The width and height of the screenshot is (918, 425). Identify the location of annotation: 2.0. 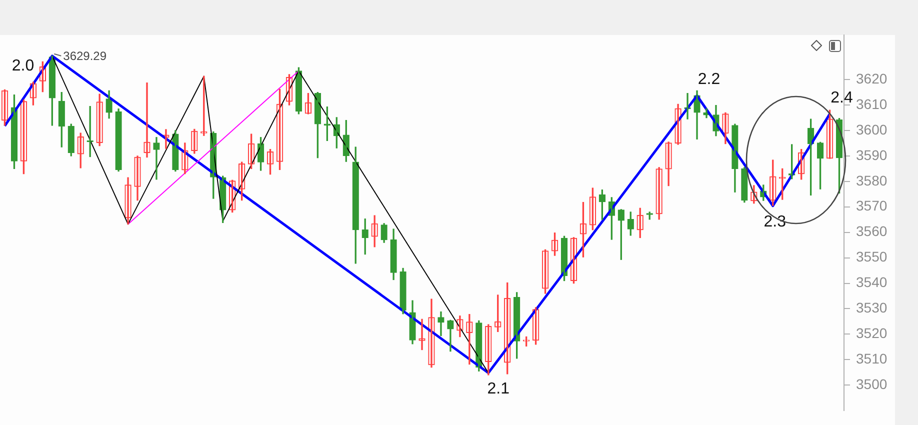
(23, 65).